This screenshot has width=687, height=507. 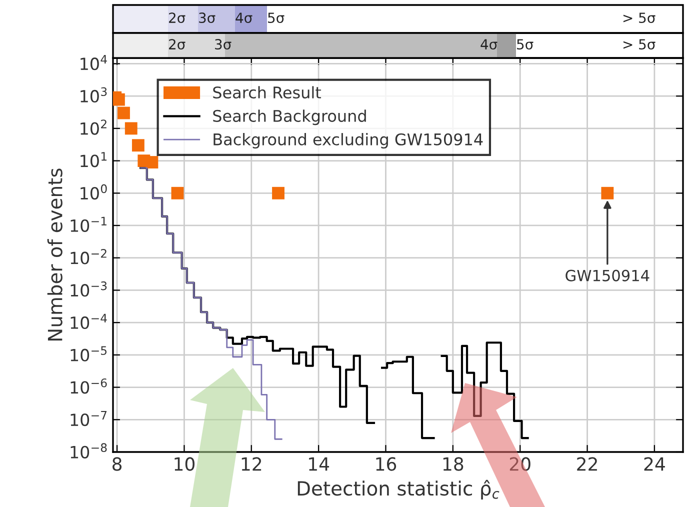 What do you see at coordinates (654, 464) in the screenshot?
I see `x-tick-label: 24` at bounding box center [654, 464].